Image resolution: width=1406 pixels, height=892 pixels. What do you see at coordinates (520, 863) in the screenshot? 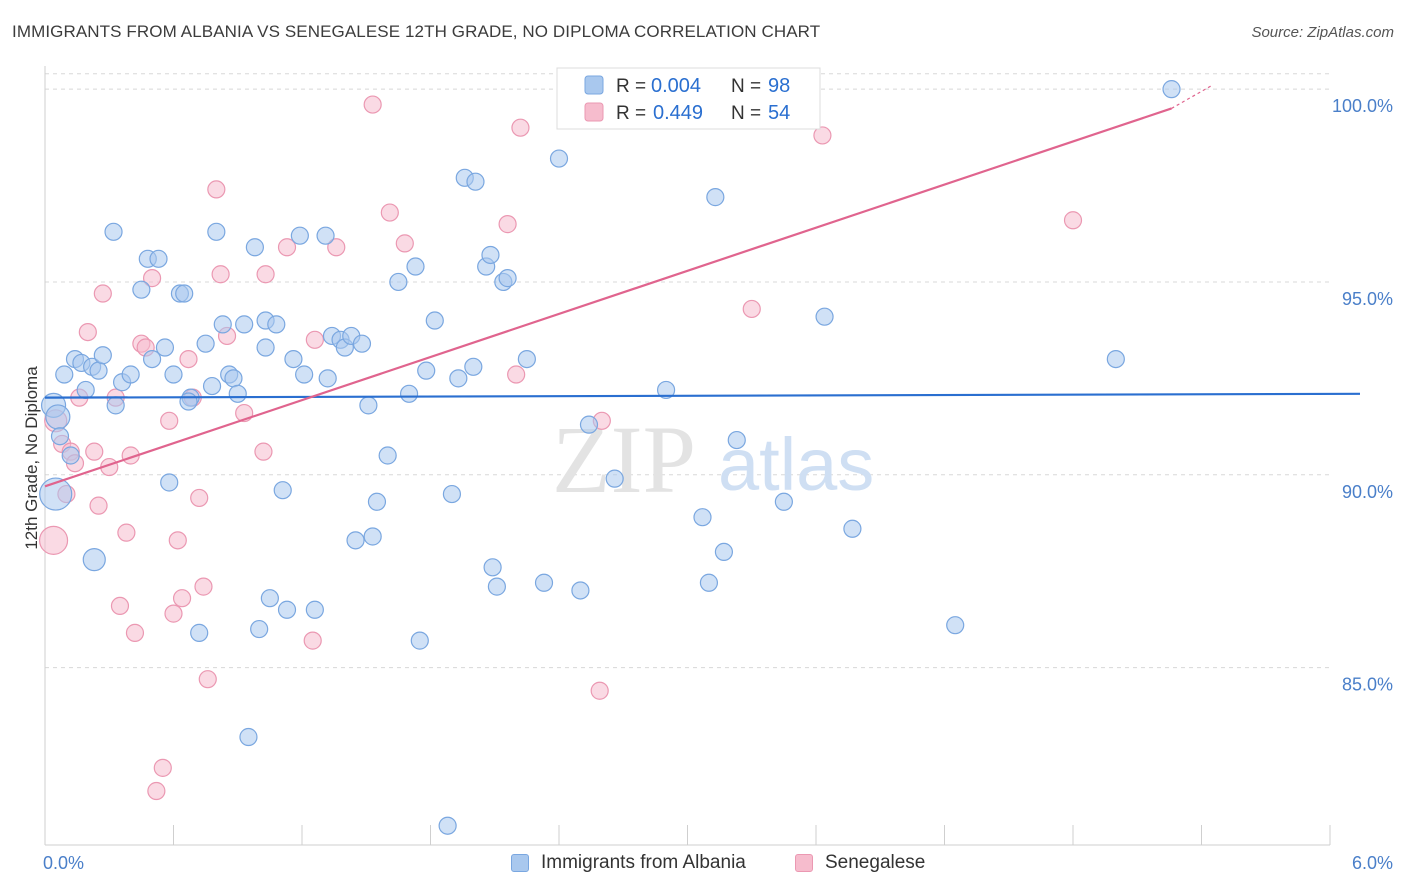
I see `legend-swatch-albania` at bounding box center [520, 863].